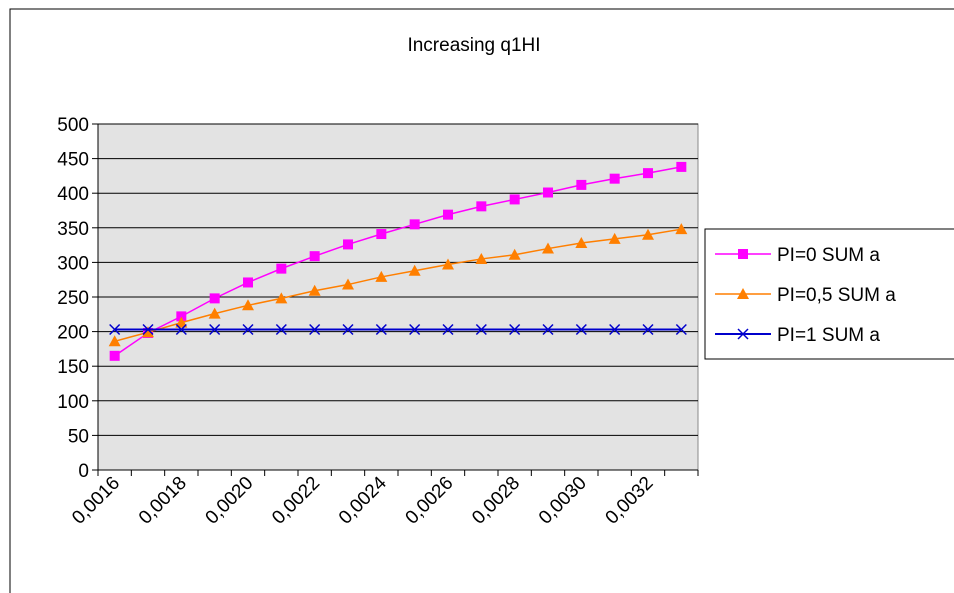  What do you see at coordinates (73, 229) in the screenshot?
I see `y-tick-label: 350` at bounding box center [73, 229].